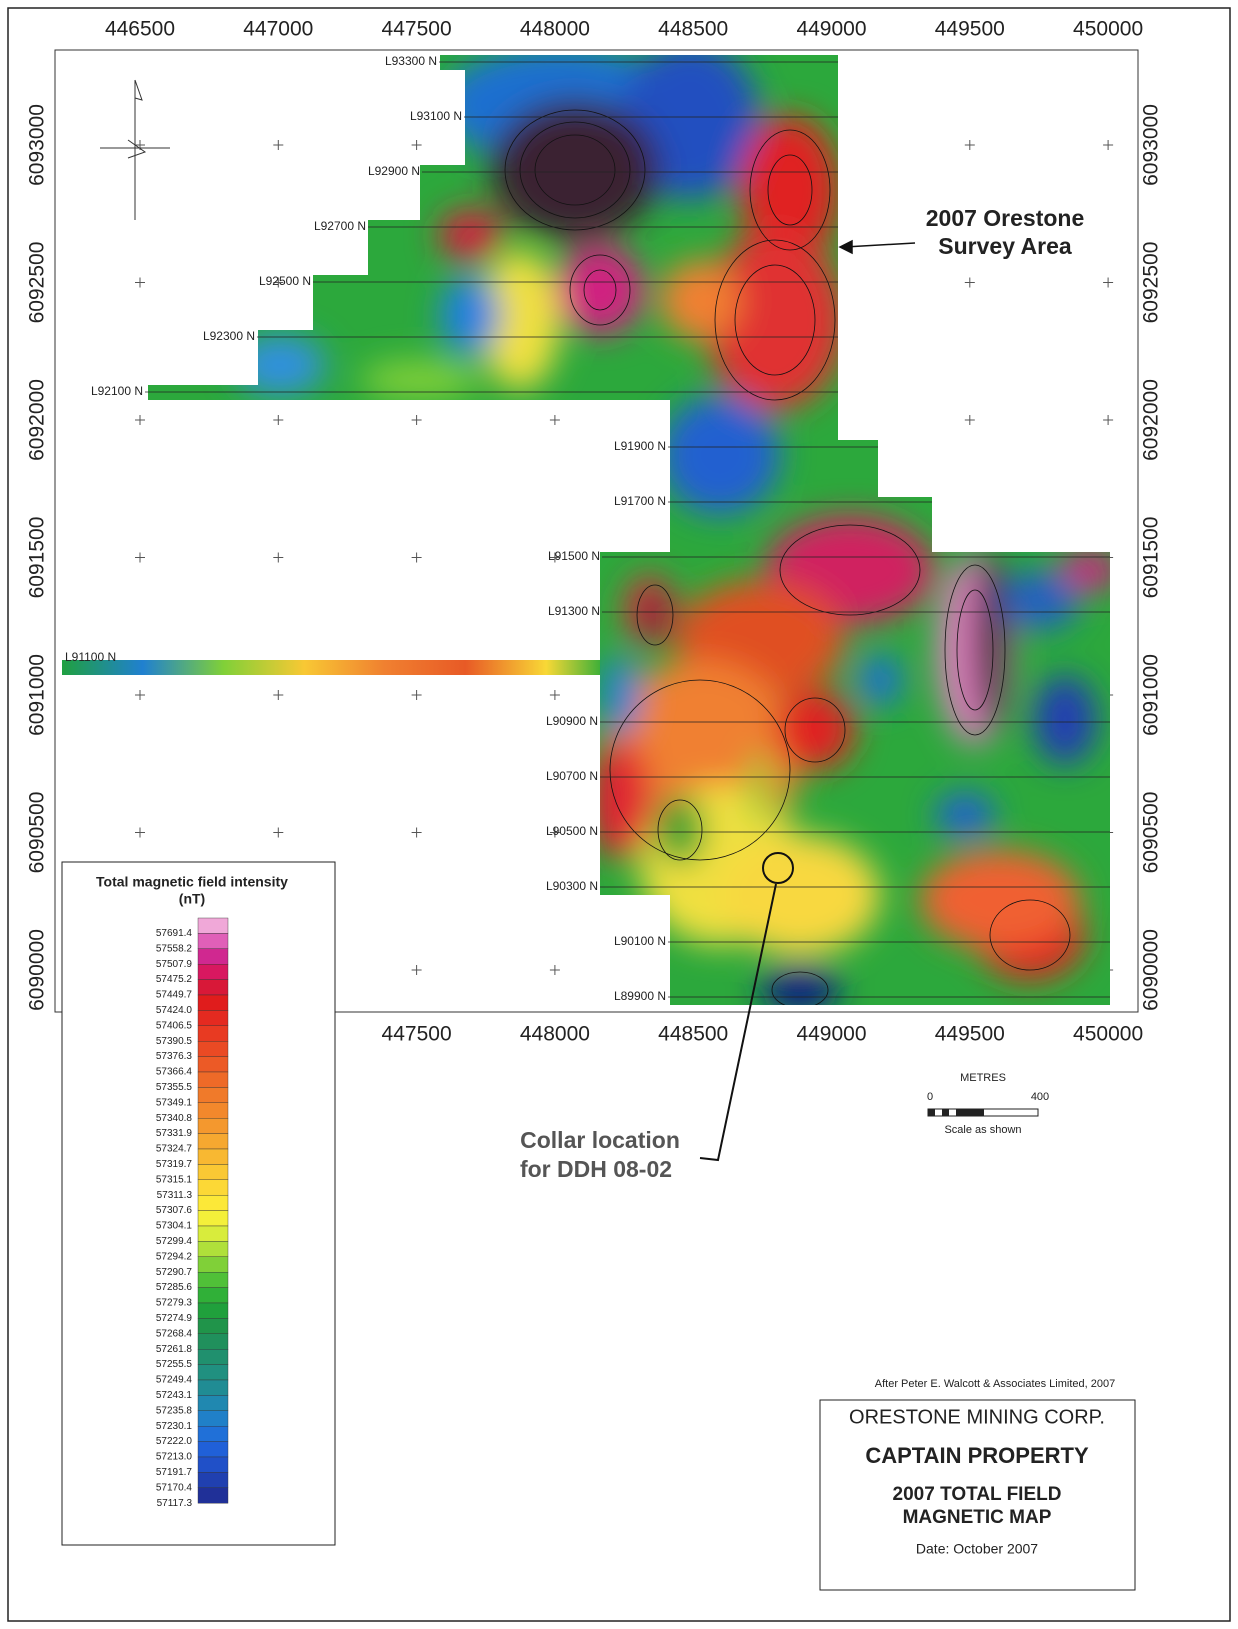  What do you see at coordinates (877, 247) in the screenshot?
I see `survey-pointer` at bounding box center [877, 247].